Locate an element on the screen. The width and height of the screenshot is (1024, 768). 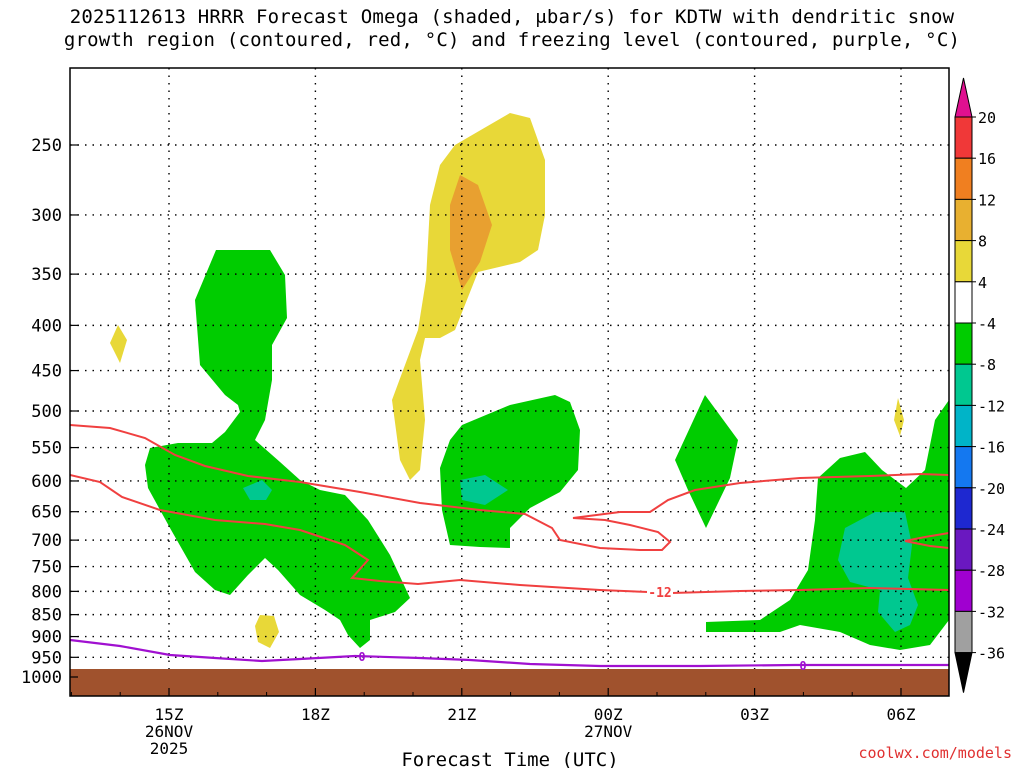
y-tick-label: 600 is located at coordinates (46, 482).